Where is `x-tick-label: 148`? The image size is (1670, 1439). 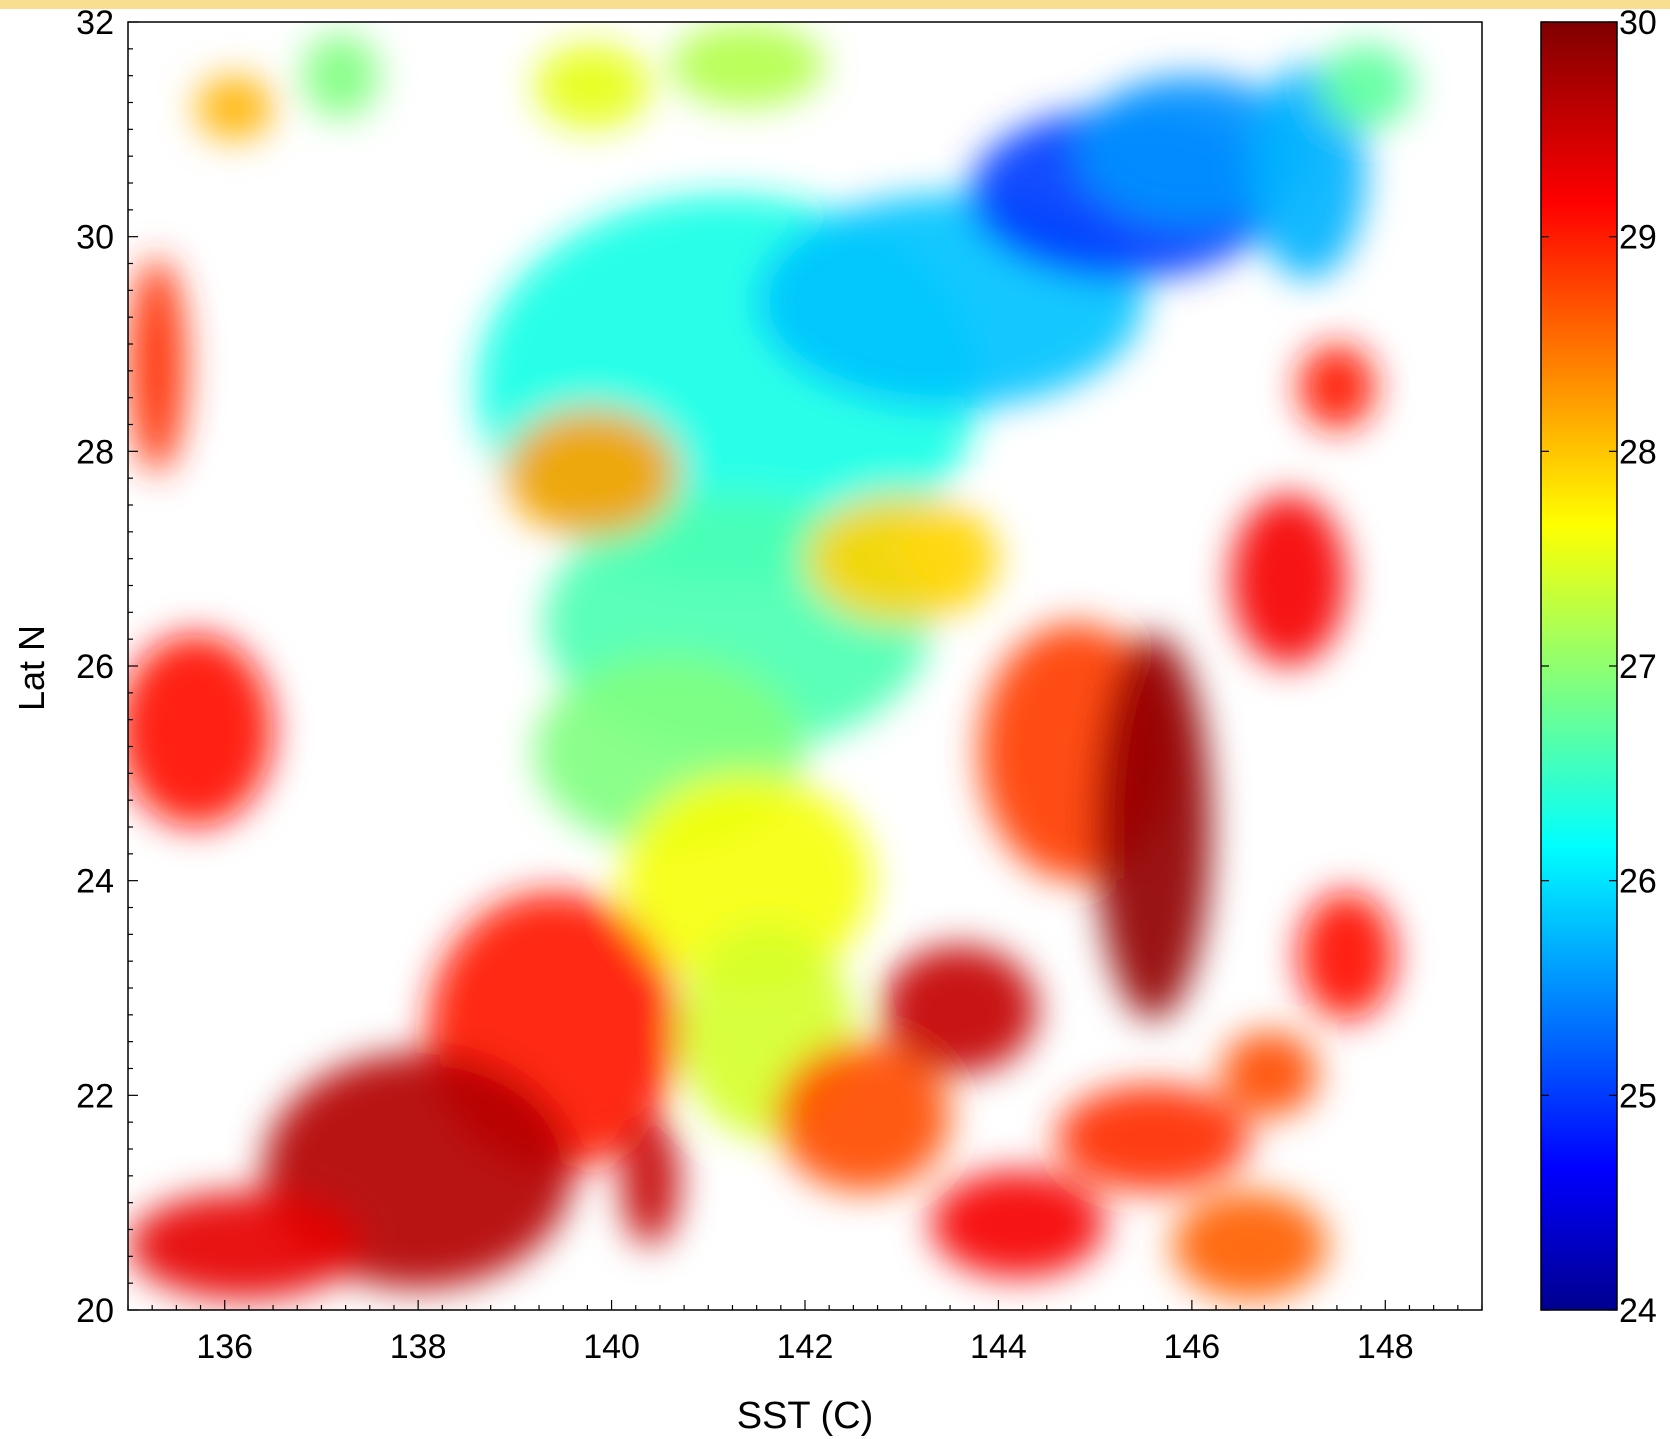
x-tick-label: 148 is located at coordinates (1385, 1347).